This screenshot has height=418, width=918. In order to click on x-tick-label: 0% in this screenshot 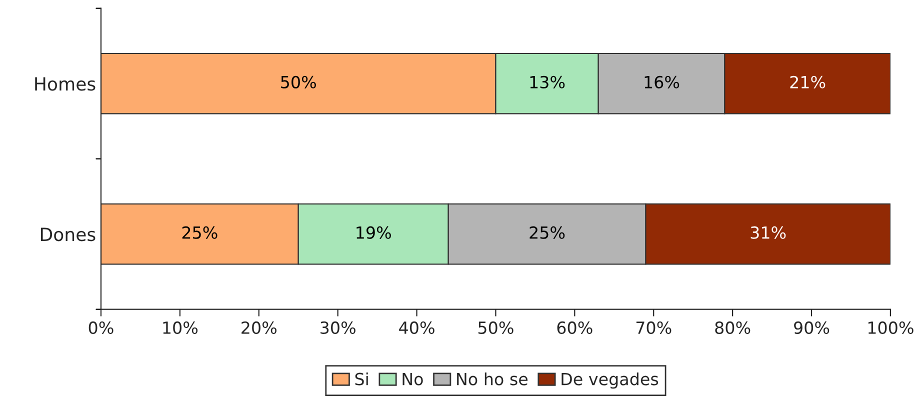, I will do `click(101, 327)`.